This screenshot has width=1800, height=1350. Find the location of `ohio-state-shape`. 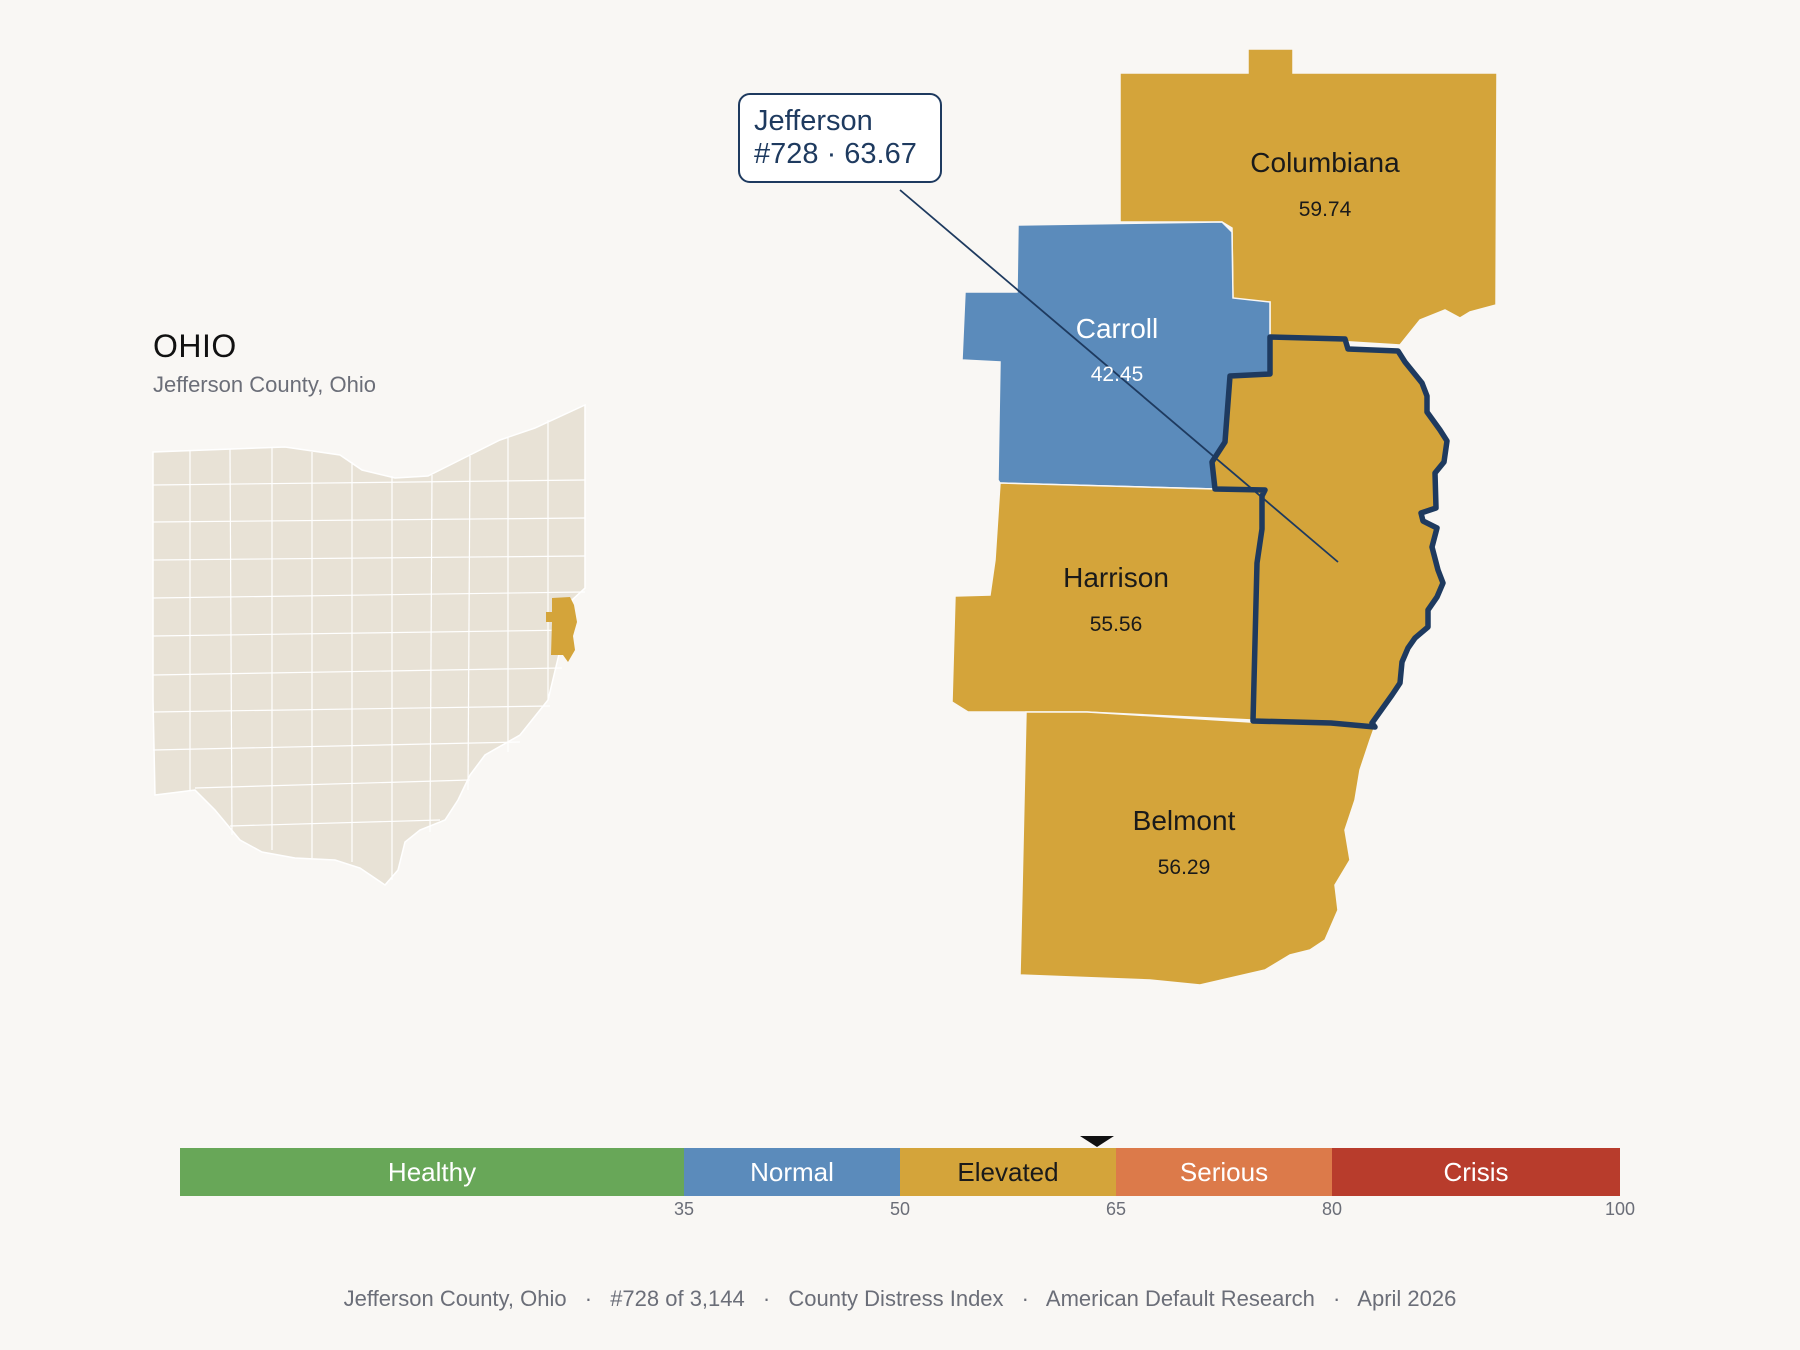

ohio-state-shape is located at coordinates (369, 644).